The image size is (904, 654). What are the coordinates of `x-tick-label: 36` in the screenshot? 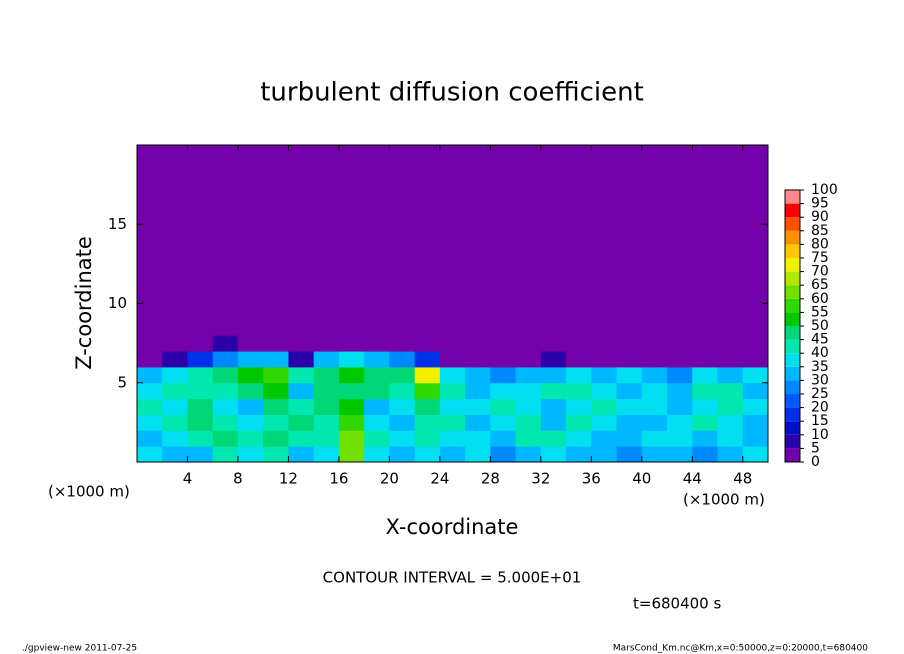 It's located at (591, 479).